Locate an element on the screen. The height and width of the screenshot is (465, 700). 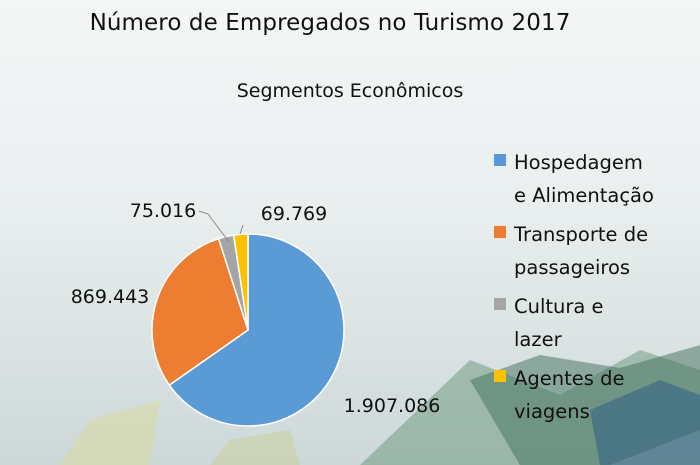
legend-item-cultura: Cultura e lazer is located at coordinates (594, 323).